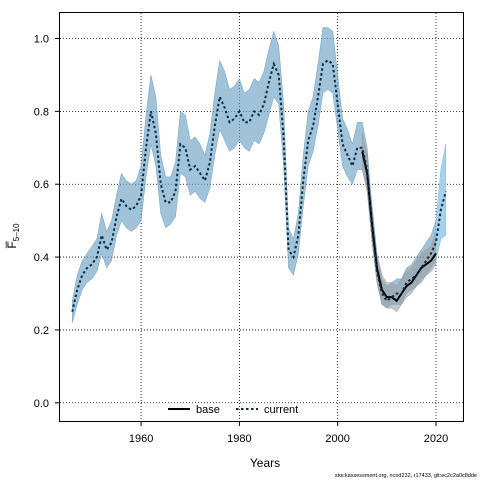  I want to click on projection-band-current, so click(440, 202).